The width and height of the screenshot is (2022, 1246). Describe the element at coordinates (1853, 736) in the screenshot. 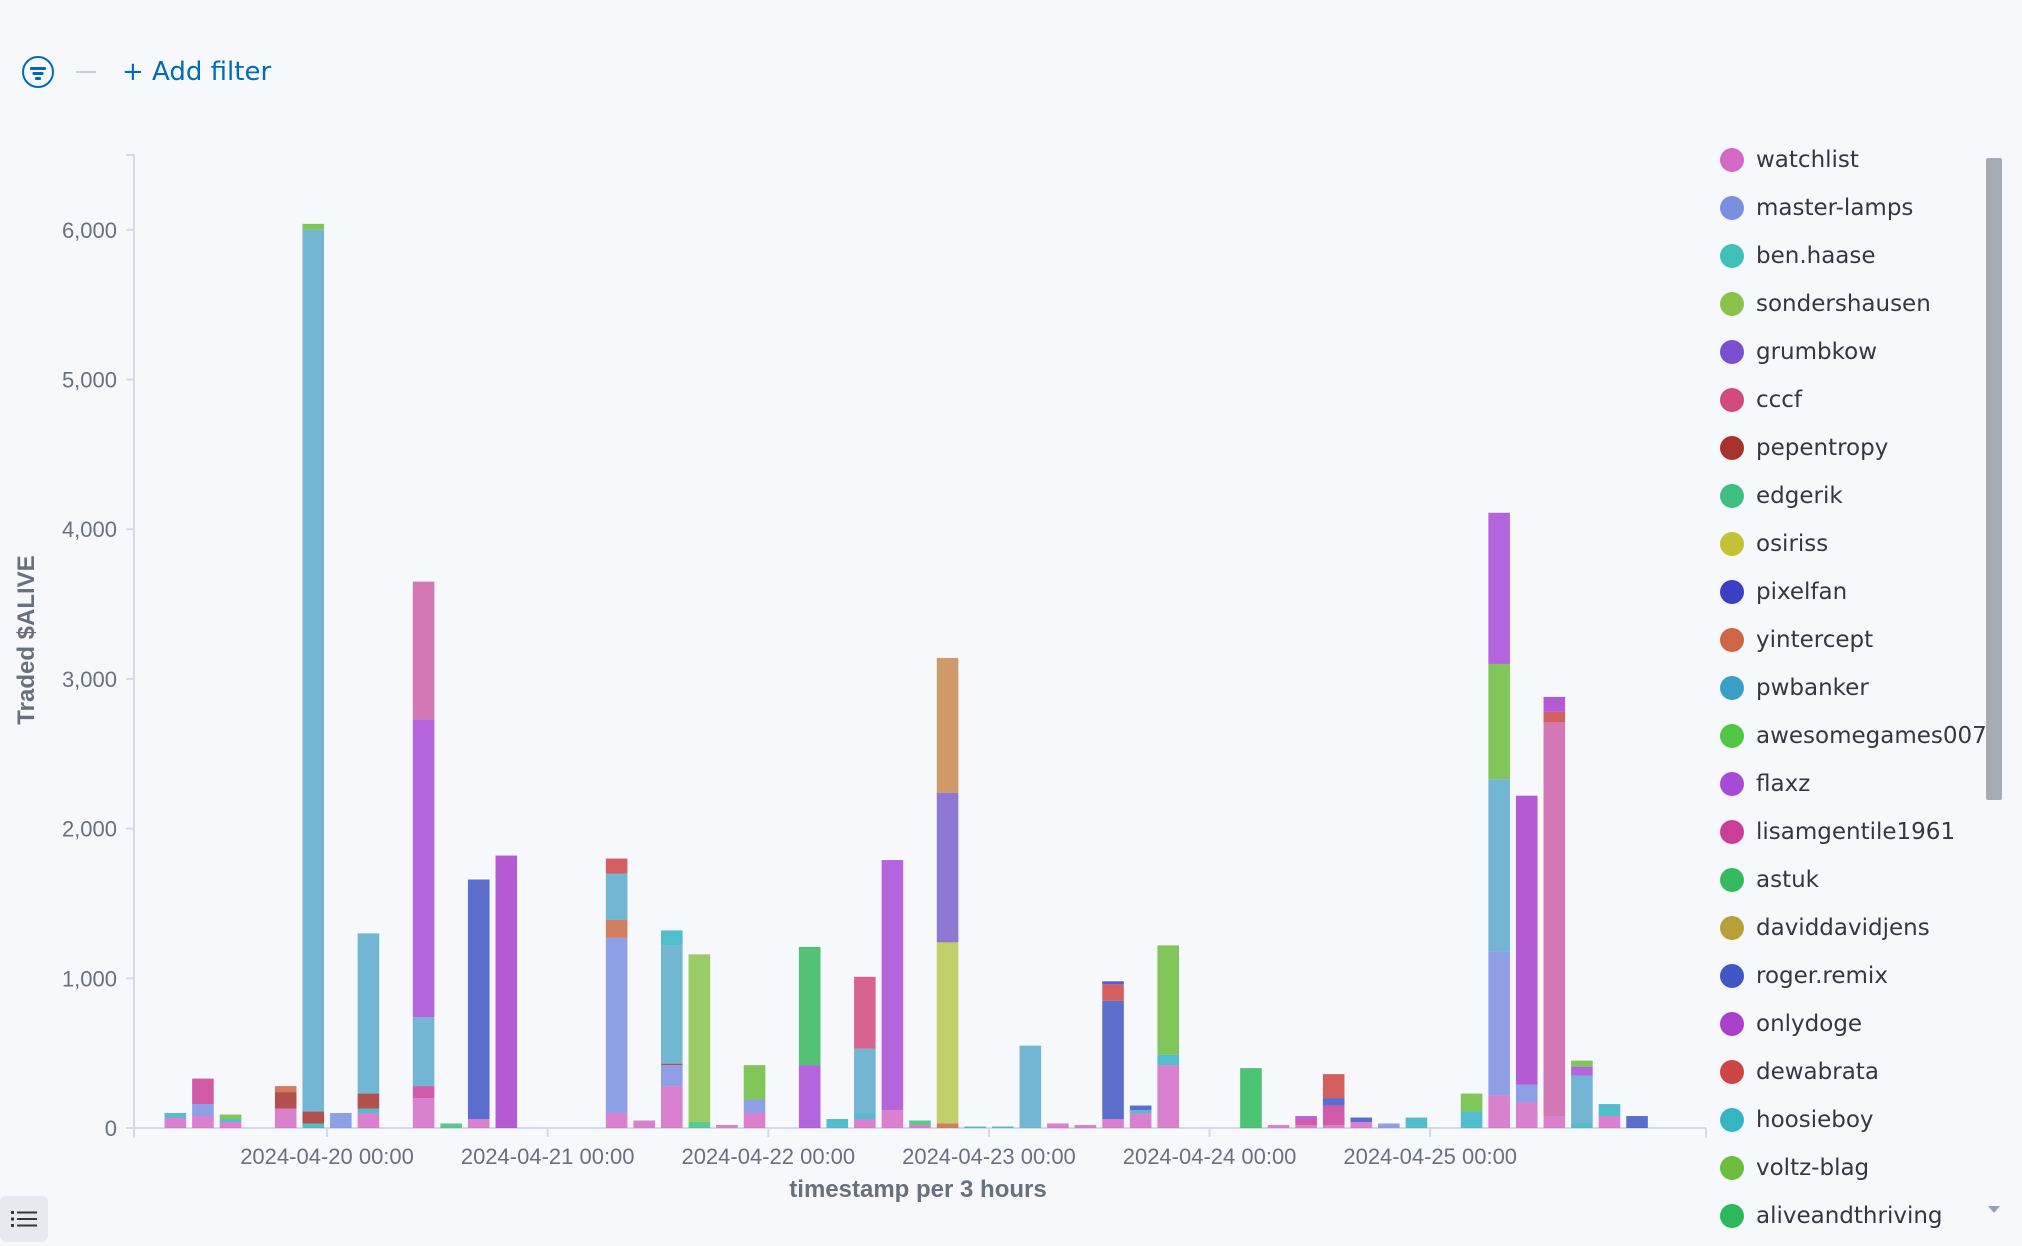

I see `legend-item-awesomegames007: awesomegames007` at that location.